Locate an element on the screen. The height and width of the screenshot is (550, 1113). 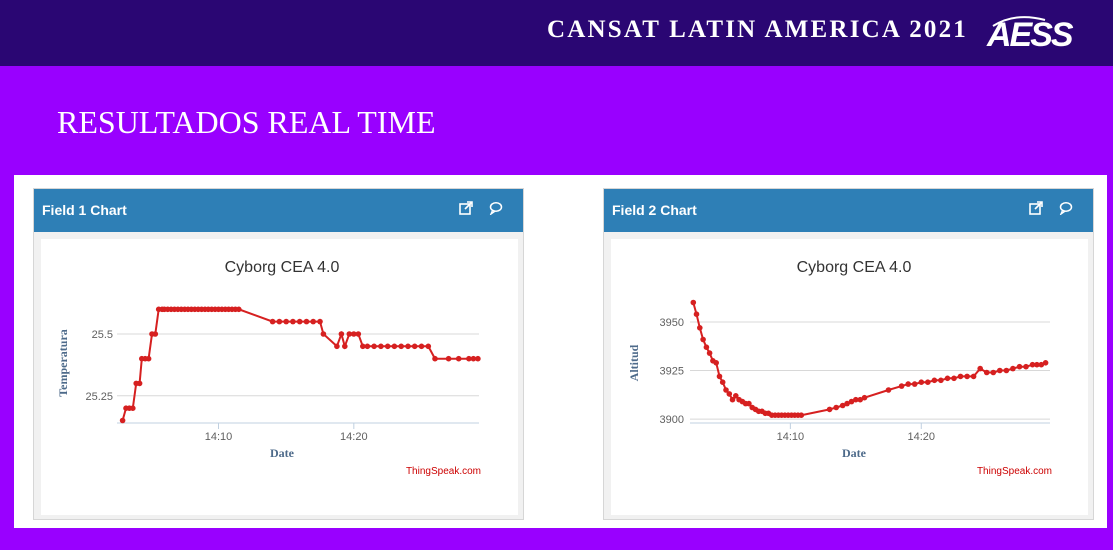
card-header: Field 1 Chart is located at coordinates (278, 210).